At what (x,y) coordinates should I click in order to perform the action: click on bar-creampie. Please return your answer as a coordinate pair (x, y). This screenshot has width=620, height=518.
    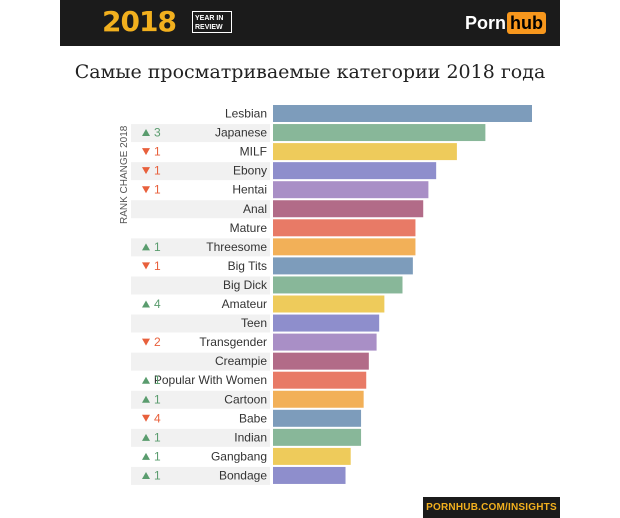
    Looking at the image, I should click on (321, 361).